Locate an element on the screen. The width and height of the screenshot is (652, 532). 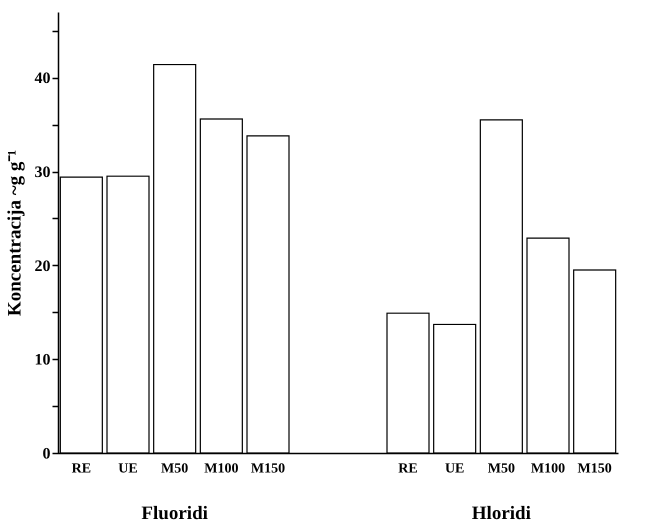
y-tick-label: 0 is located at coordinates (46, 454).